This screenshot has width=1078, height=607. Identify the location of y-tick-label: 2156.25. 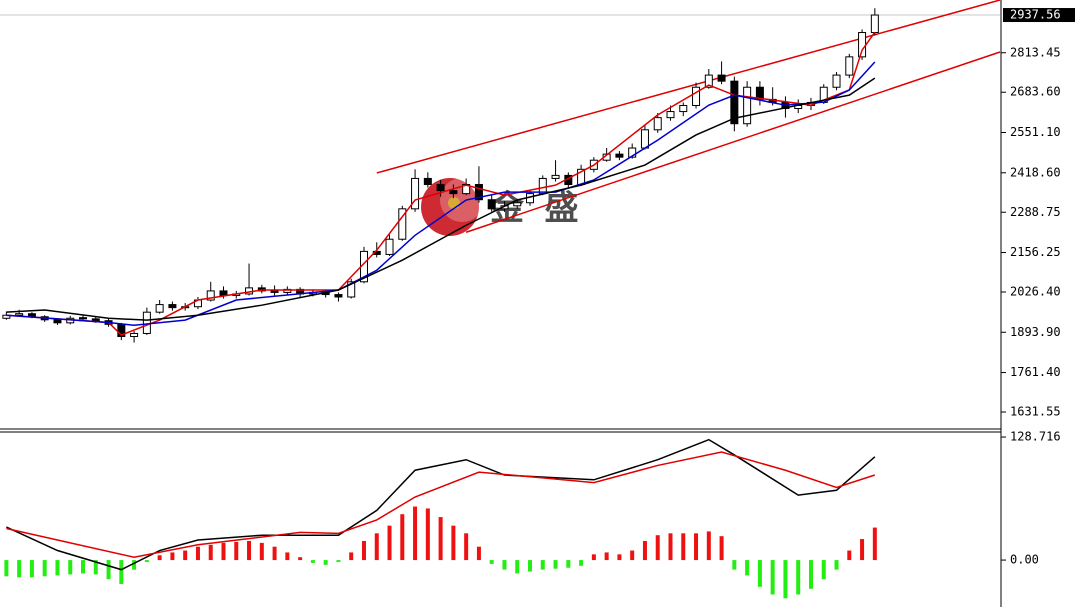
(1035, 252).